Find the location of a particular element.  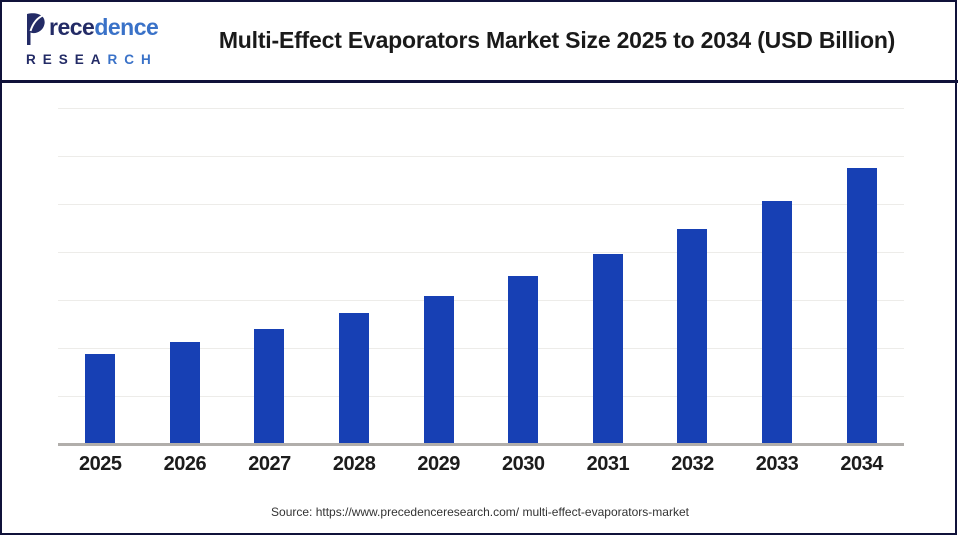

bar-slot-2028 is located at coordinates (354, 276).